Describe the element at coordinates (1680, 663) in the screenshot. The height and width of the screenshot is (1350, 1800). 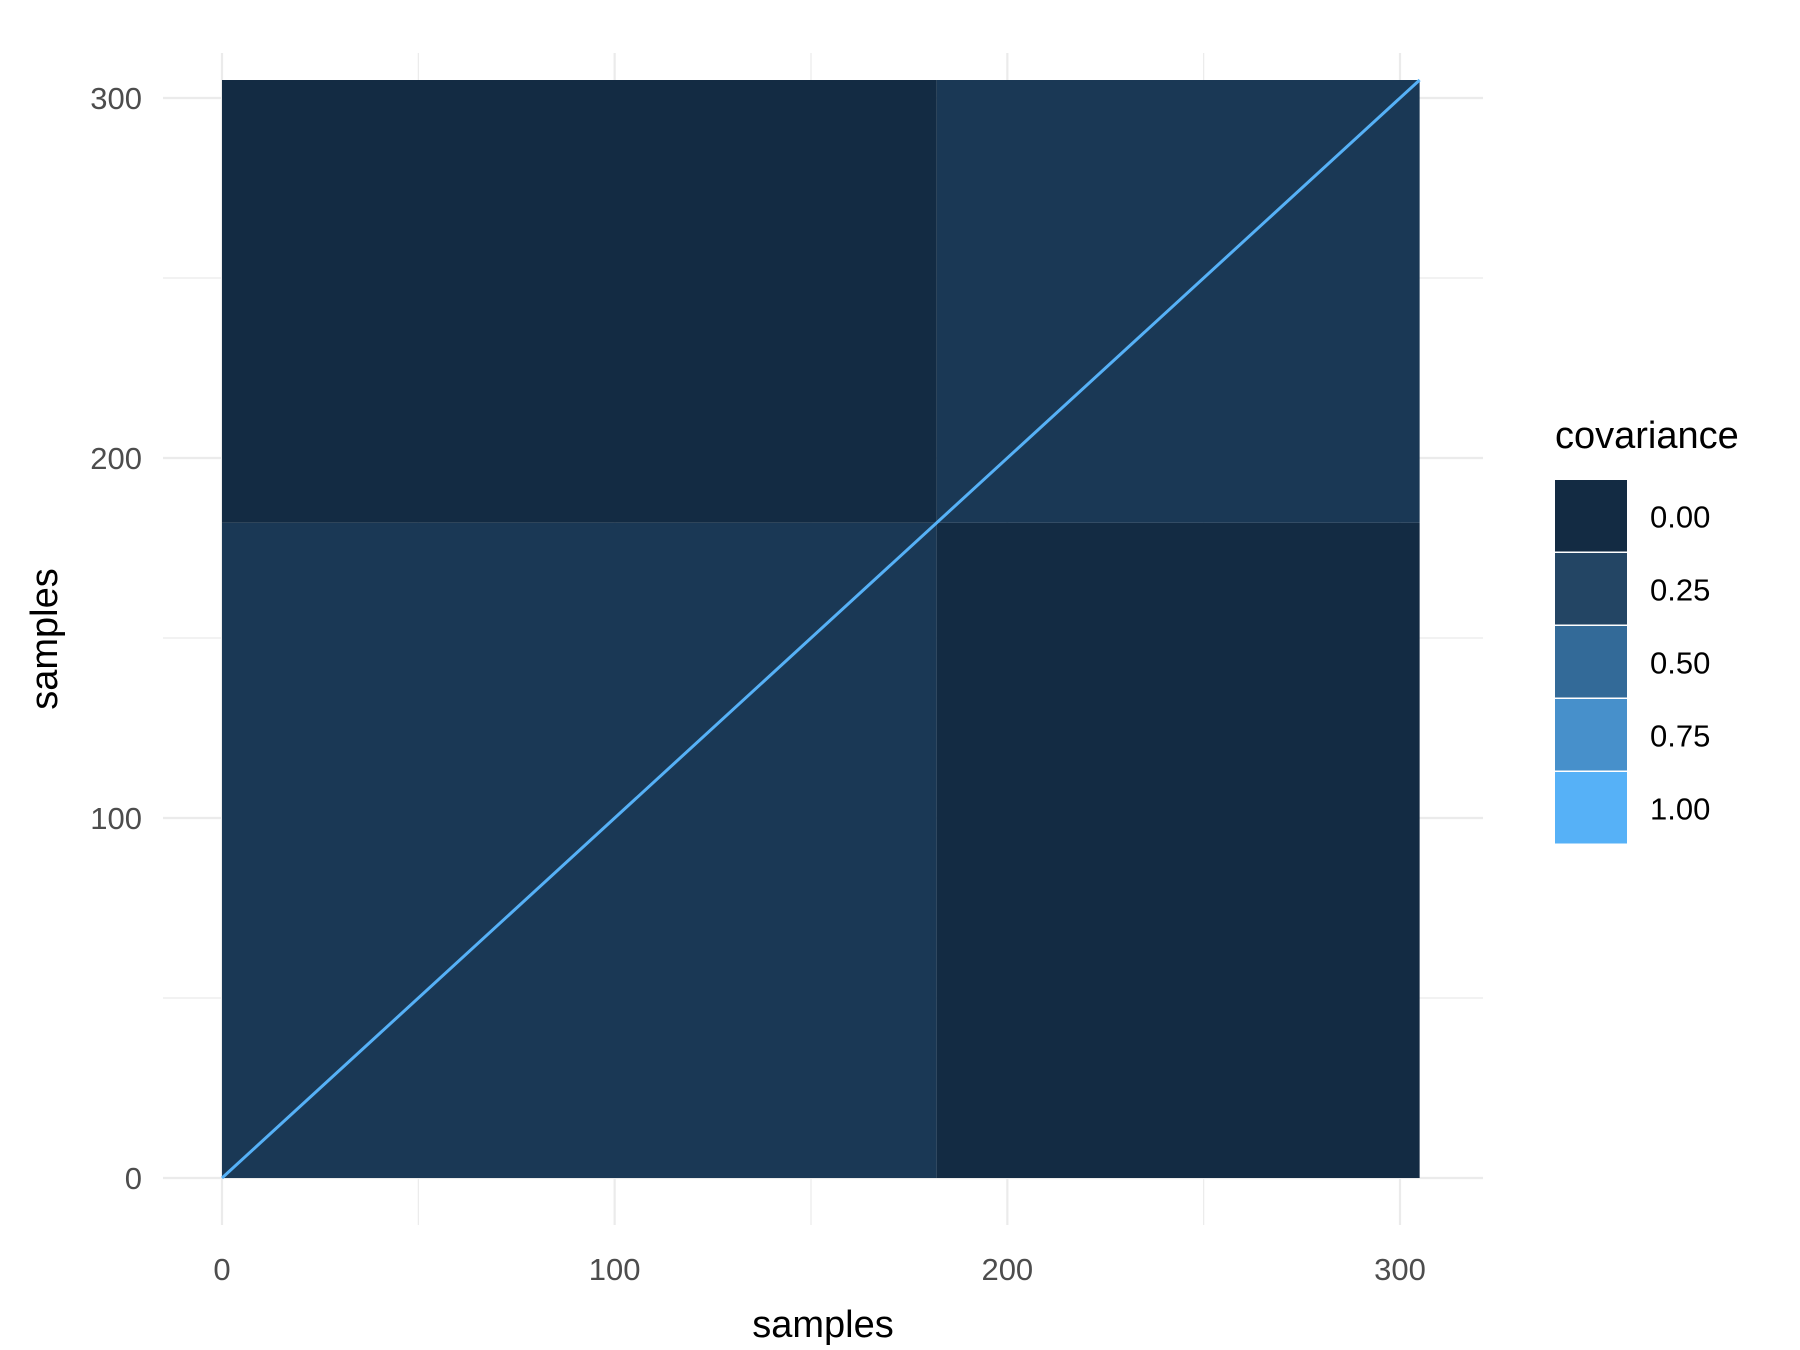
I see `legend-label: 0.50` at that location.